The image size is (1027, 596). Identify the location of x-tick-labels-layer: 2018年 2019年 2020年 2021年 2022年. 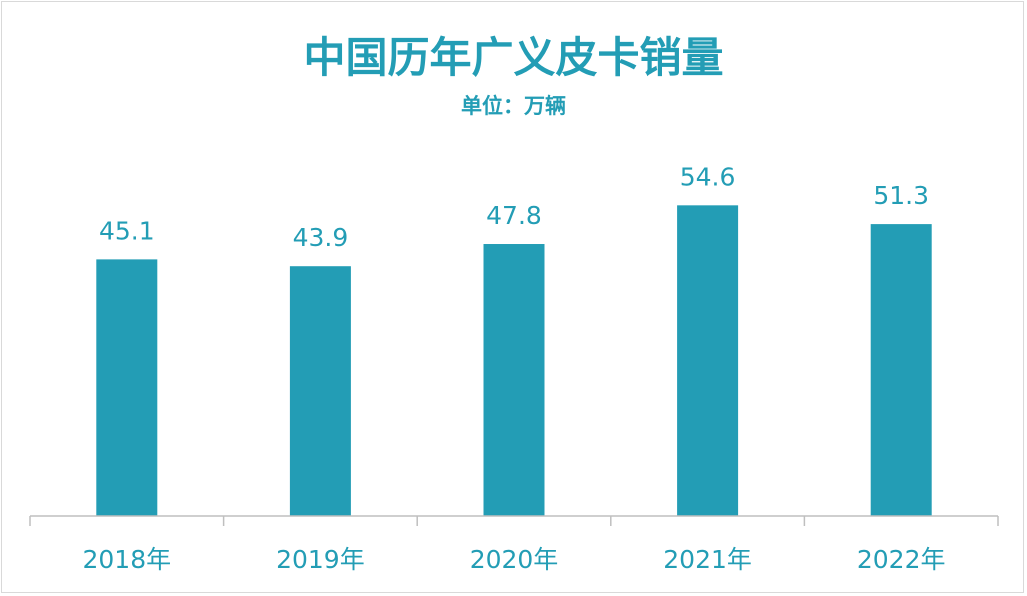
(513, 559).